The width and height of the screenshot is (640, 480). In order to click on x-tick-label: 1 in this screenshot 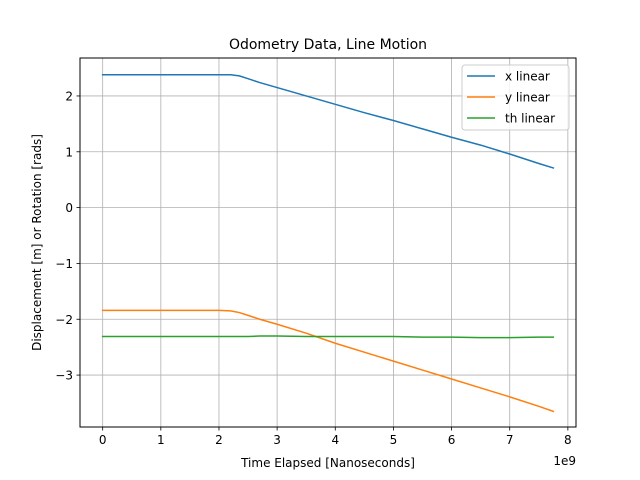, I will do `click(161, 440)`.